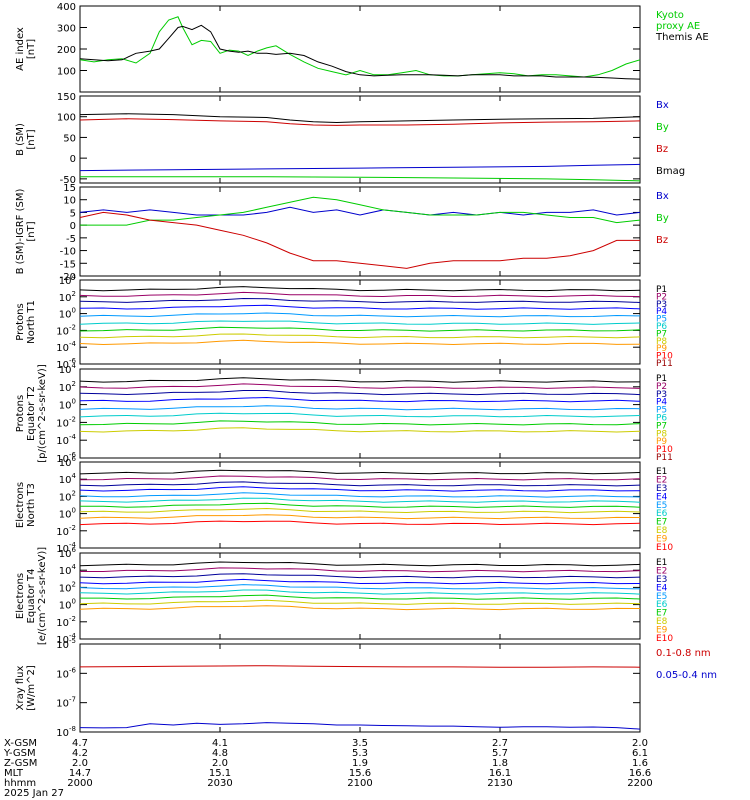 This screenshot has width=750, height=800. I want to click on panel-2: -50 0 50 100 150 B (SM)[nT] Bx By Bz Bmag, so click(350, 139).